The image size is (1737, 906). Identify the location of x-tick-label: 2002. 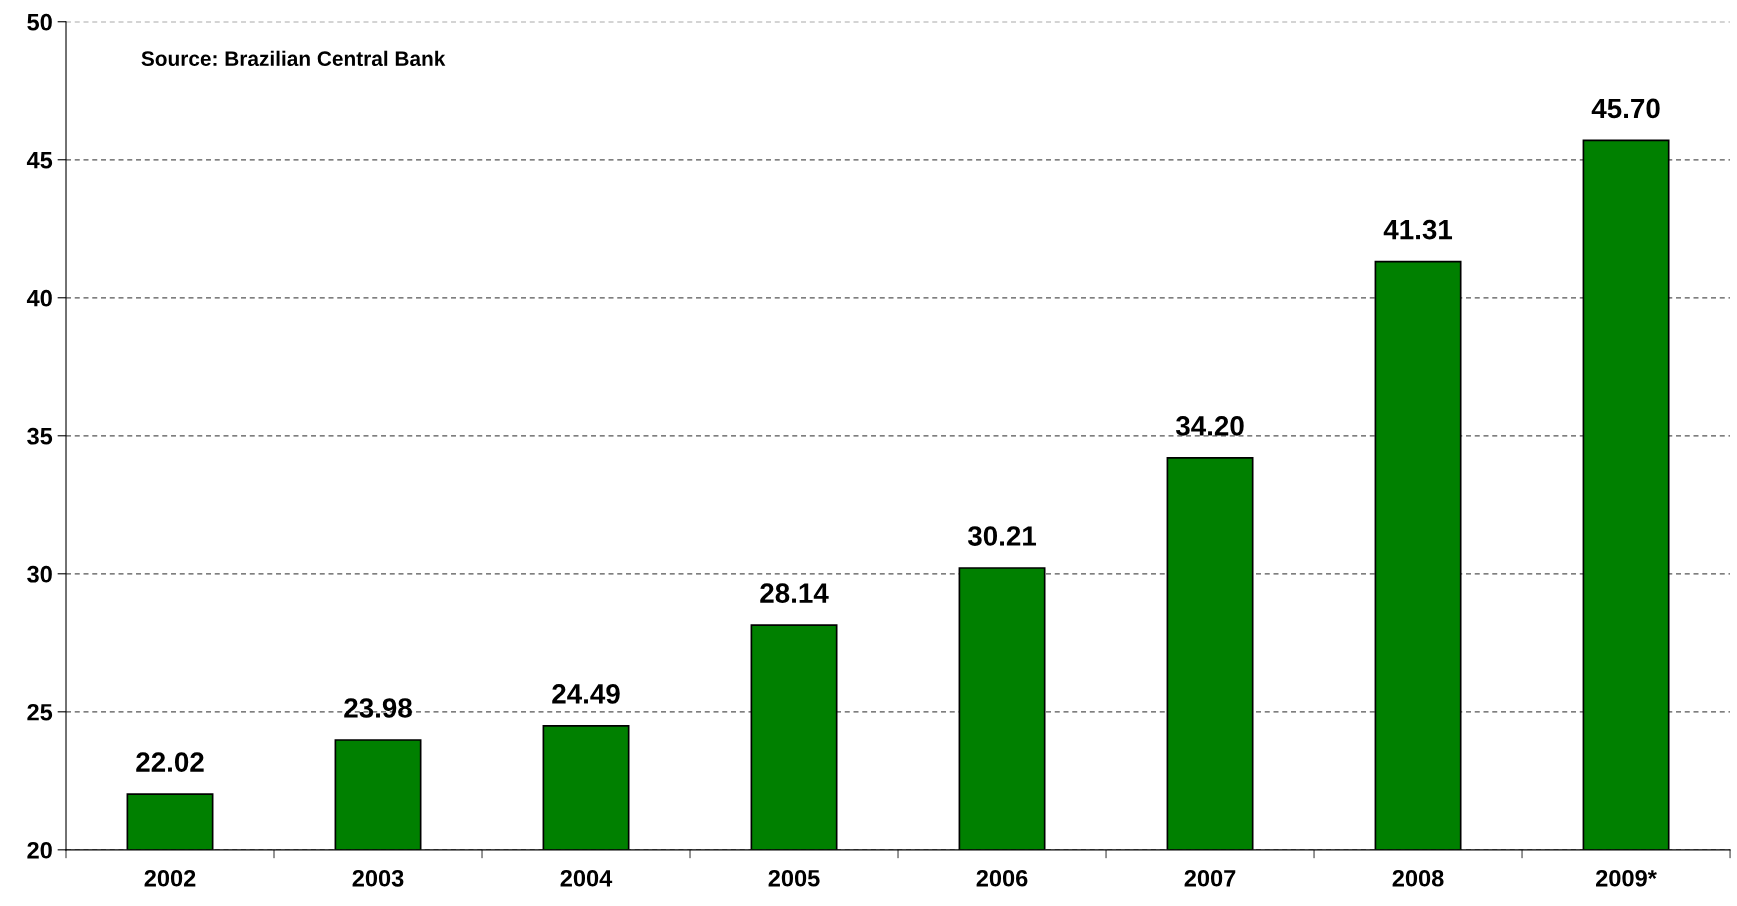
(170, 878).